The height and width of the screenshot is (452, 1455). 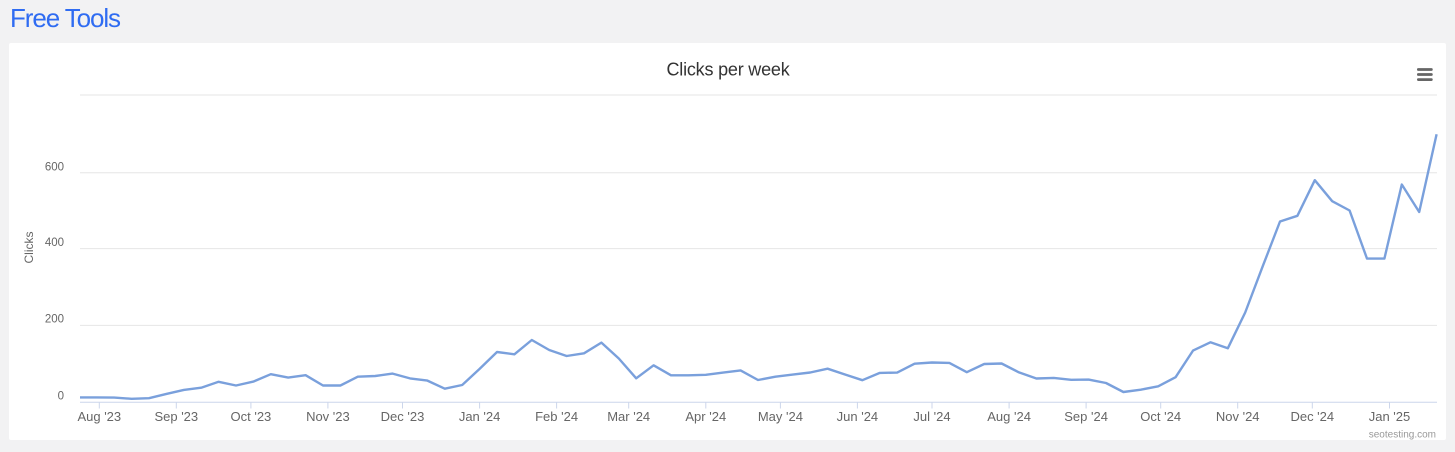 What do you see at coordinates (251, 416) in the screenshot?
I see `svg-text: Oct '23` at bounding box center [251, 416].